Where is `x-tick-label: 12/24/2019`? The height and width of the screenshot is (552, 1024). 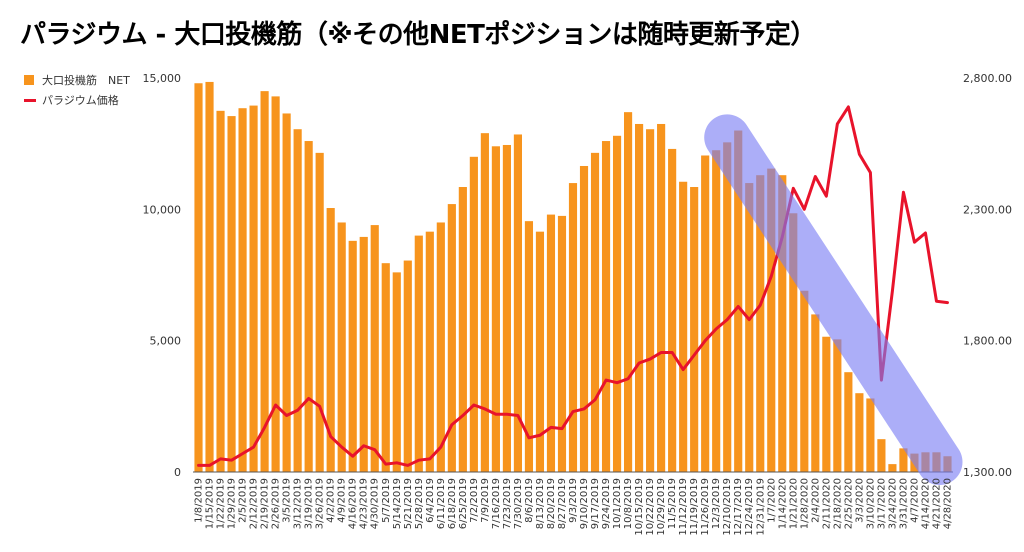
x-tick-label: 12/24/2019 is located at coordinates (749, 507).